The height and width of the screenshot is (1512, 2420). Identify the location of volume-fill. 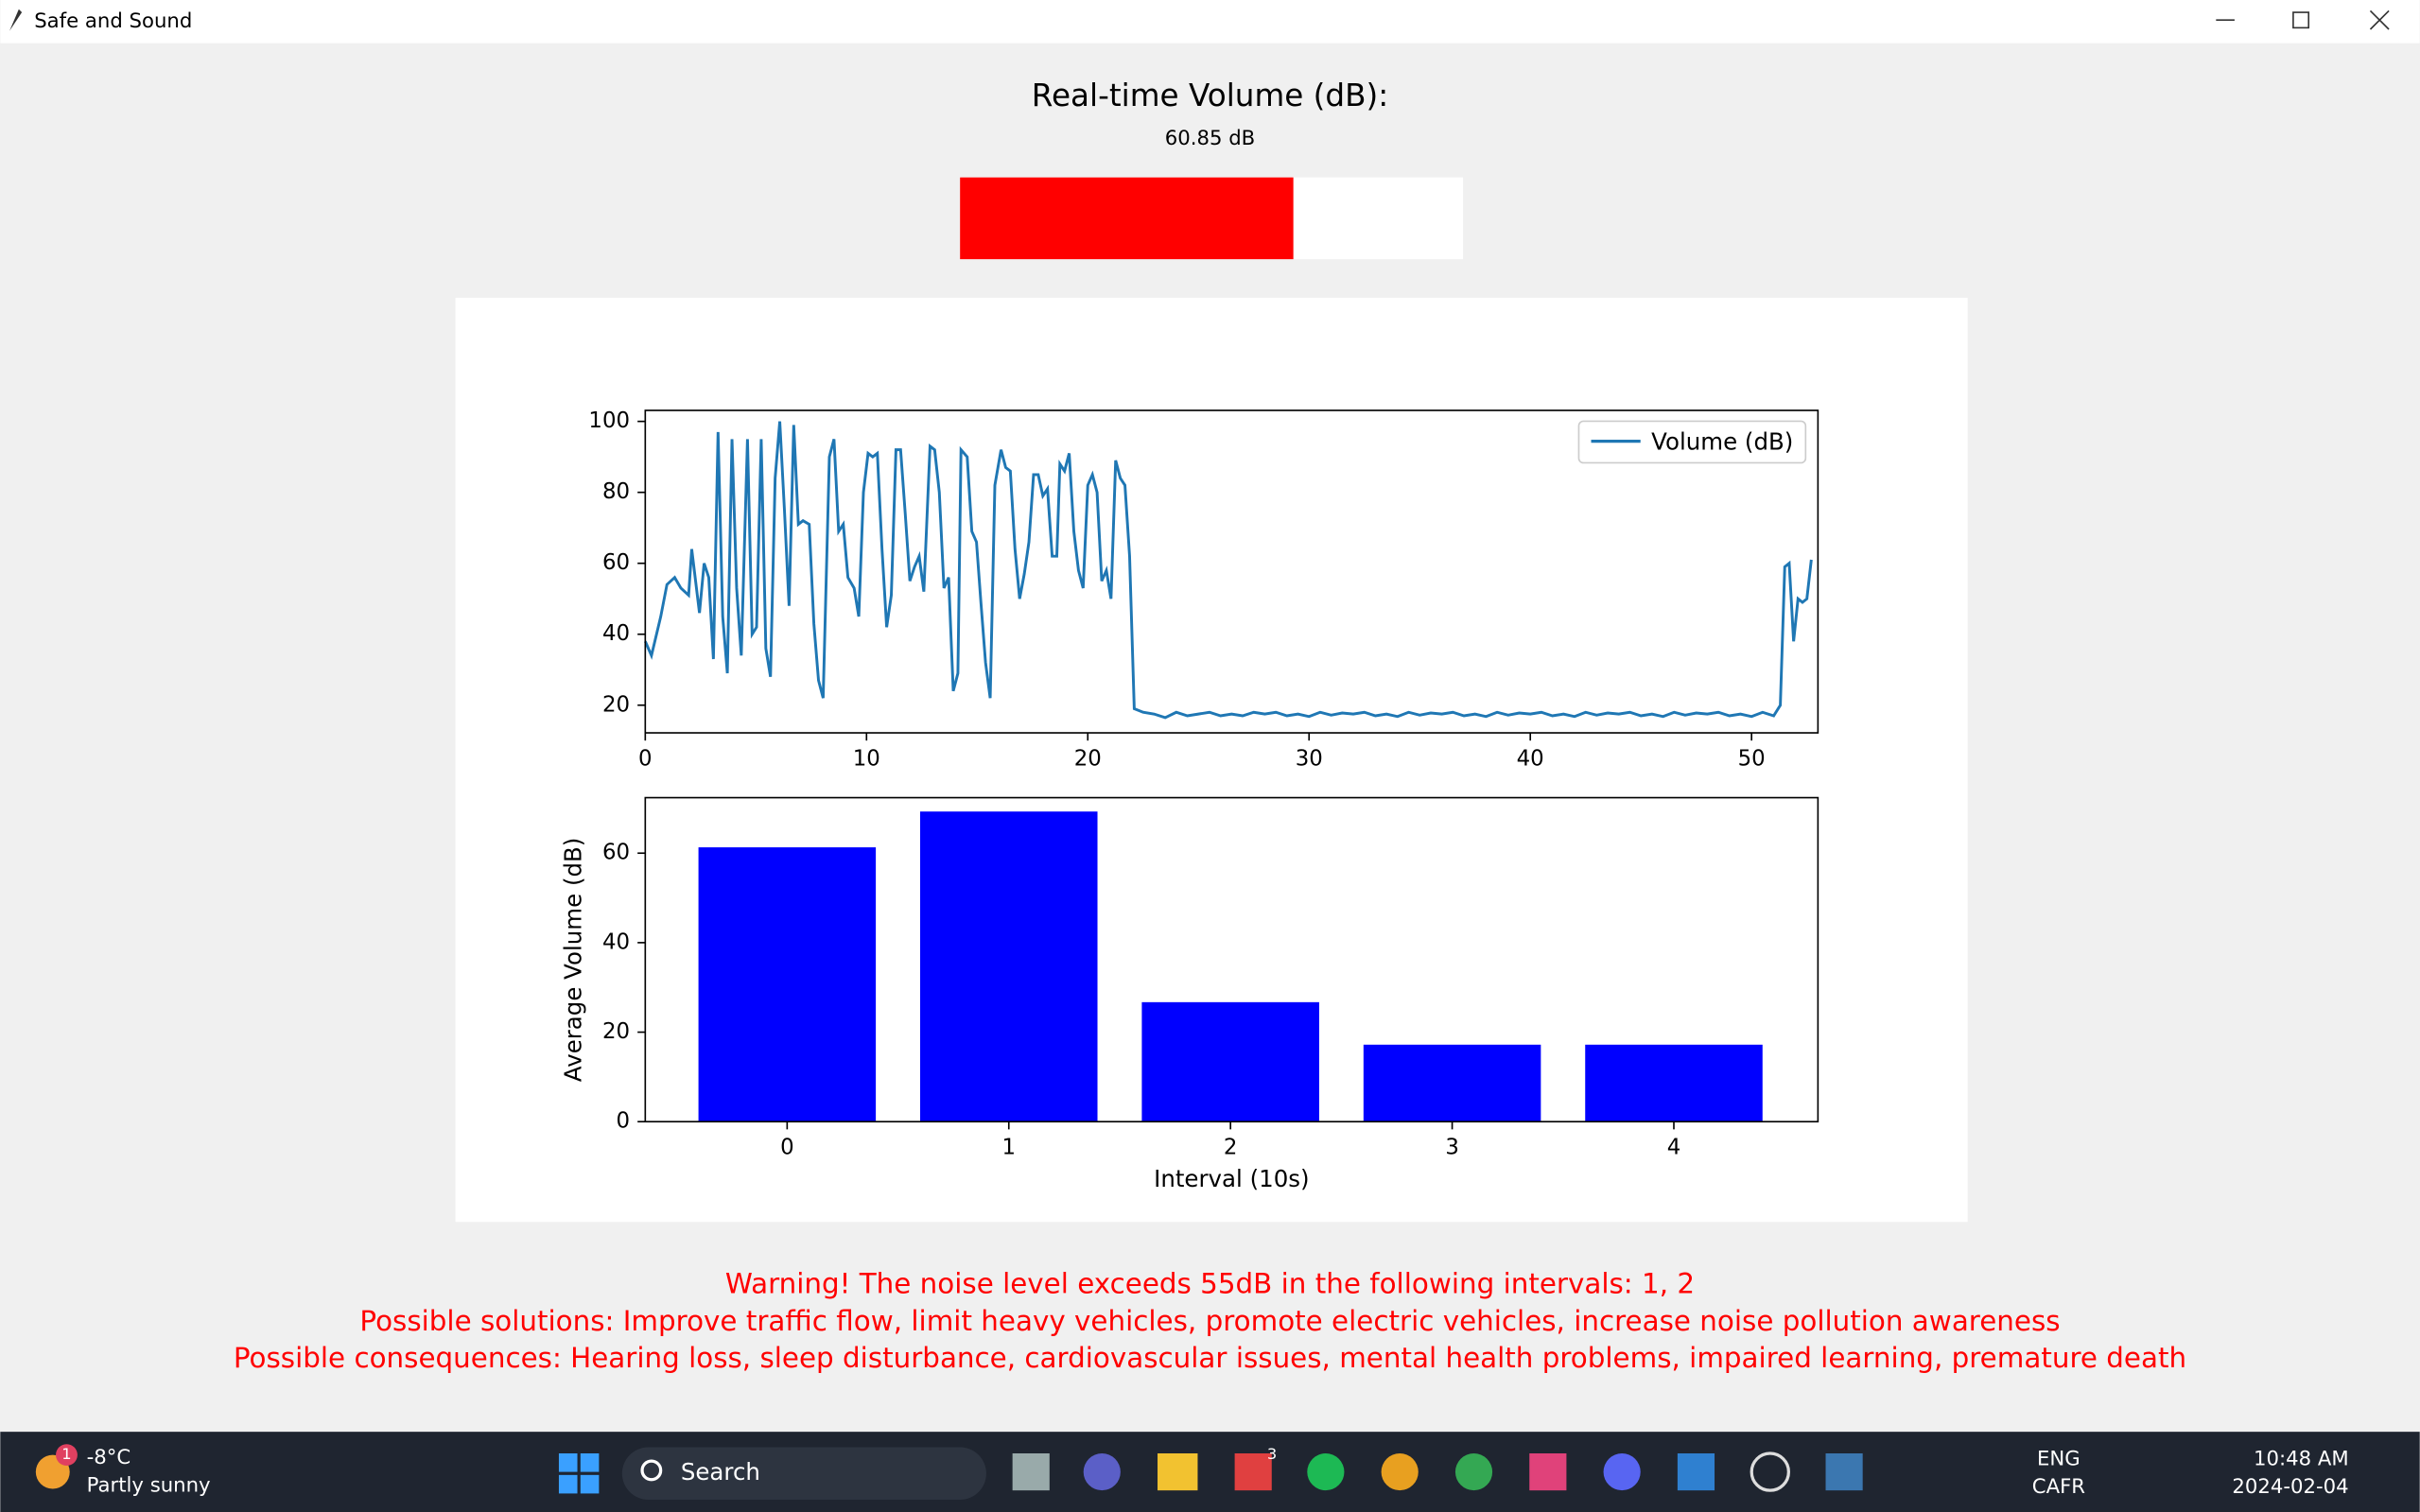
(1127, 218).